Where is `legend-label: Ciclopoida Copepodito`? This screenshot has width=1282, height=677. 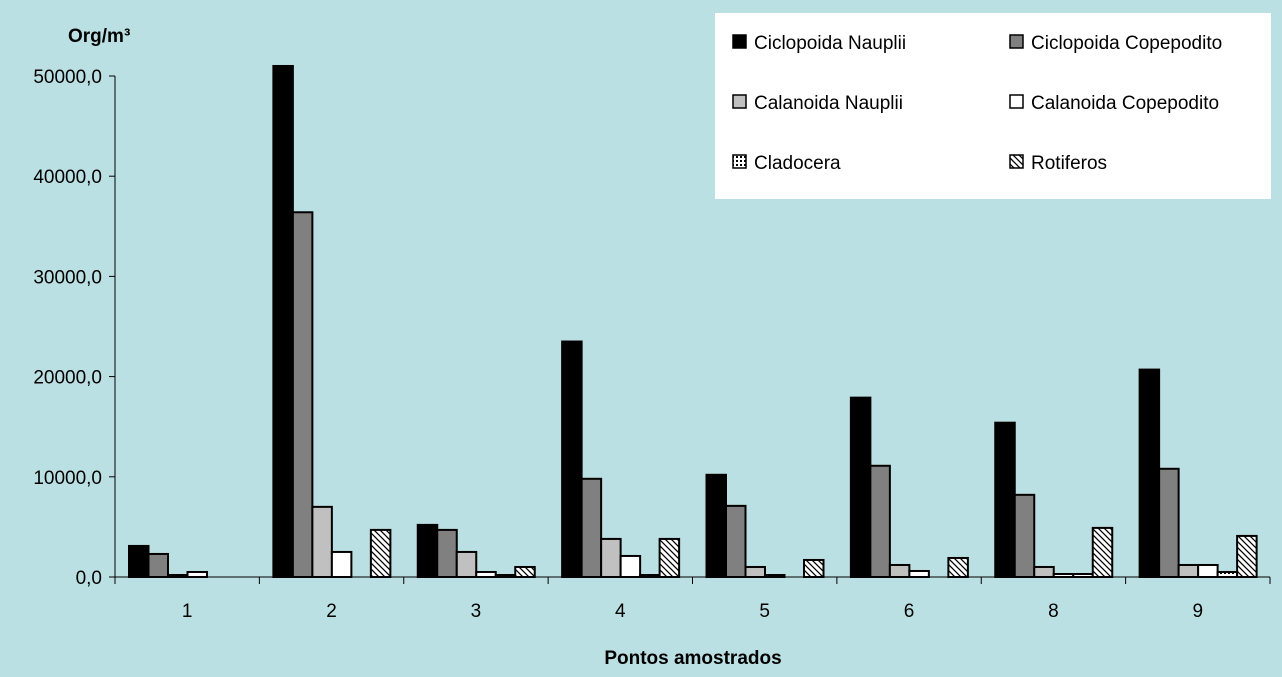 legend-label: Ciclopoida Copepodito is located at coordinates (1126, 43).